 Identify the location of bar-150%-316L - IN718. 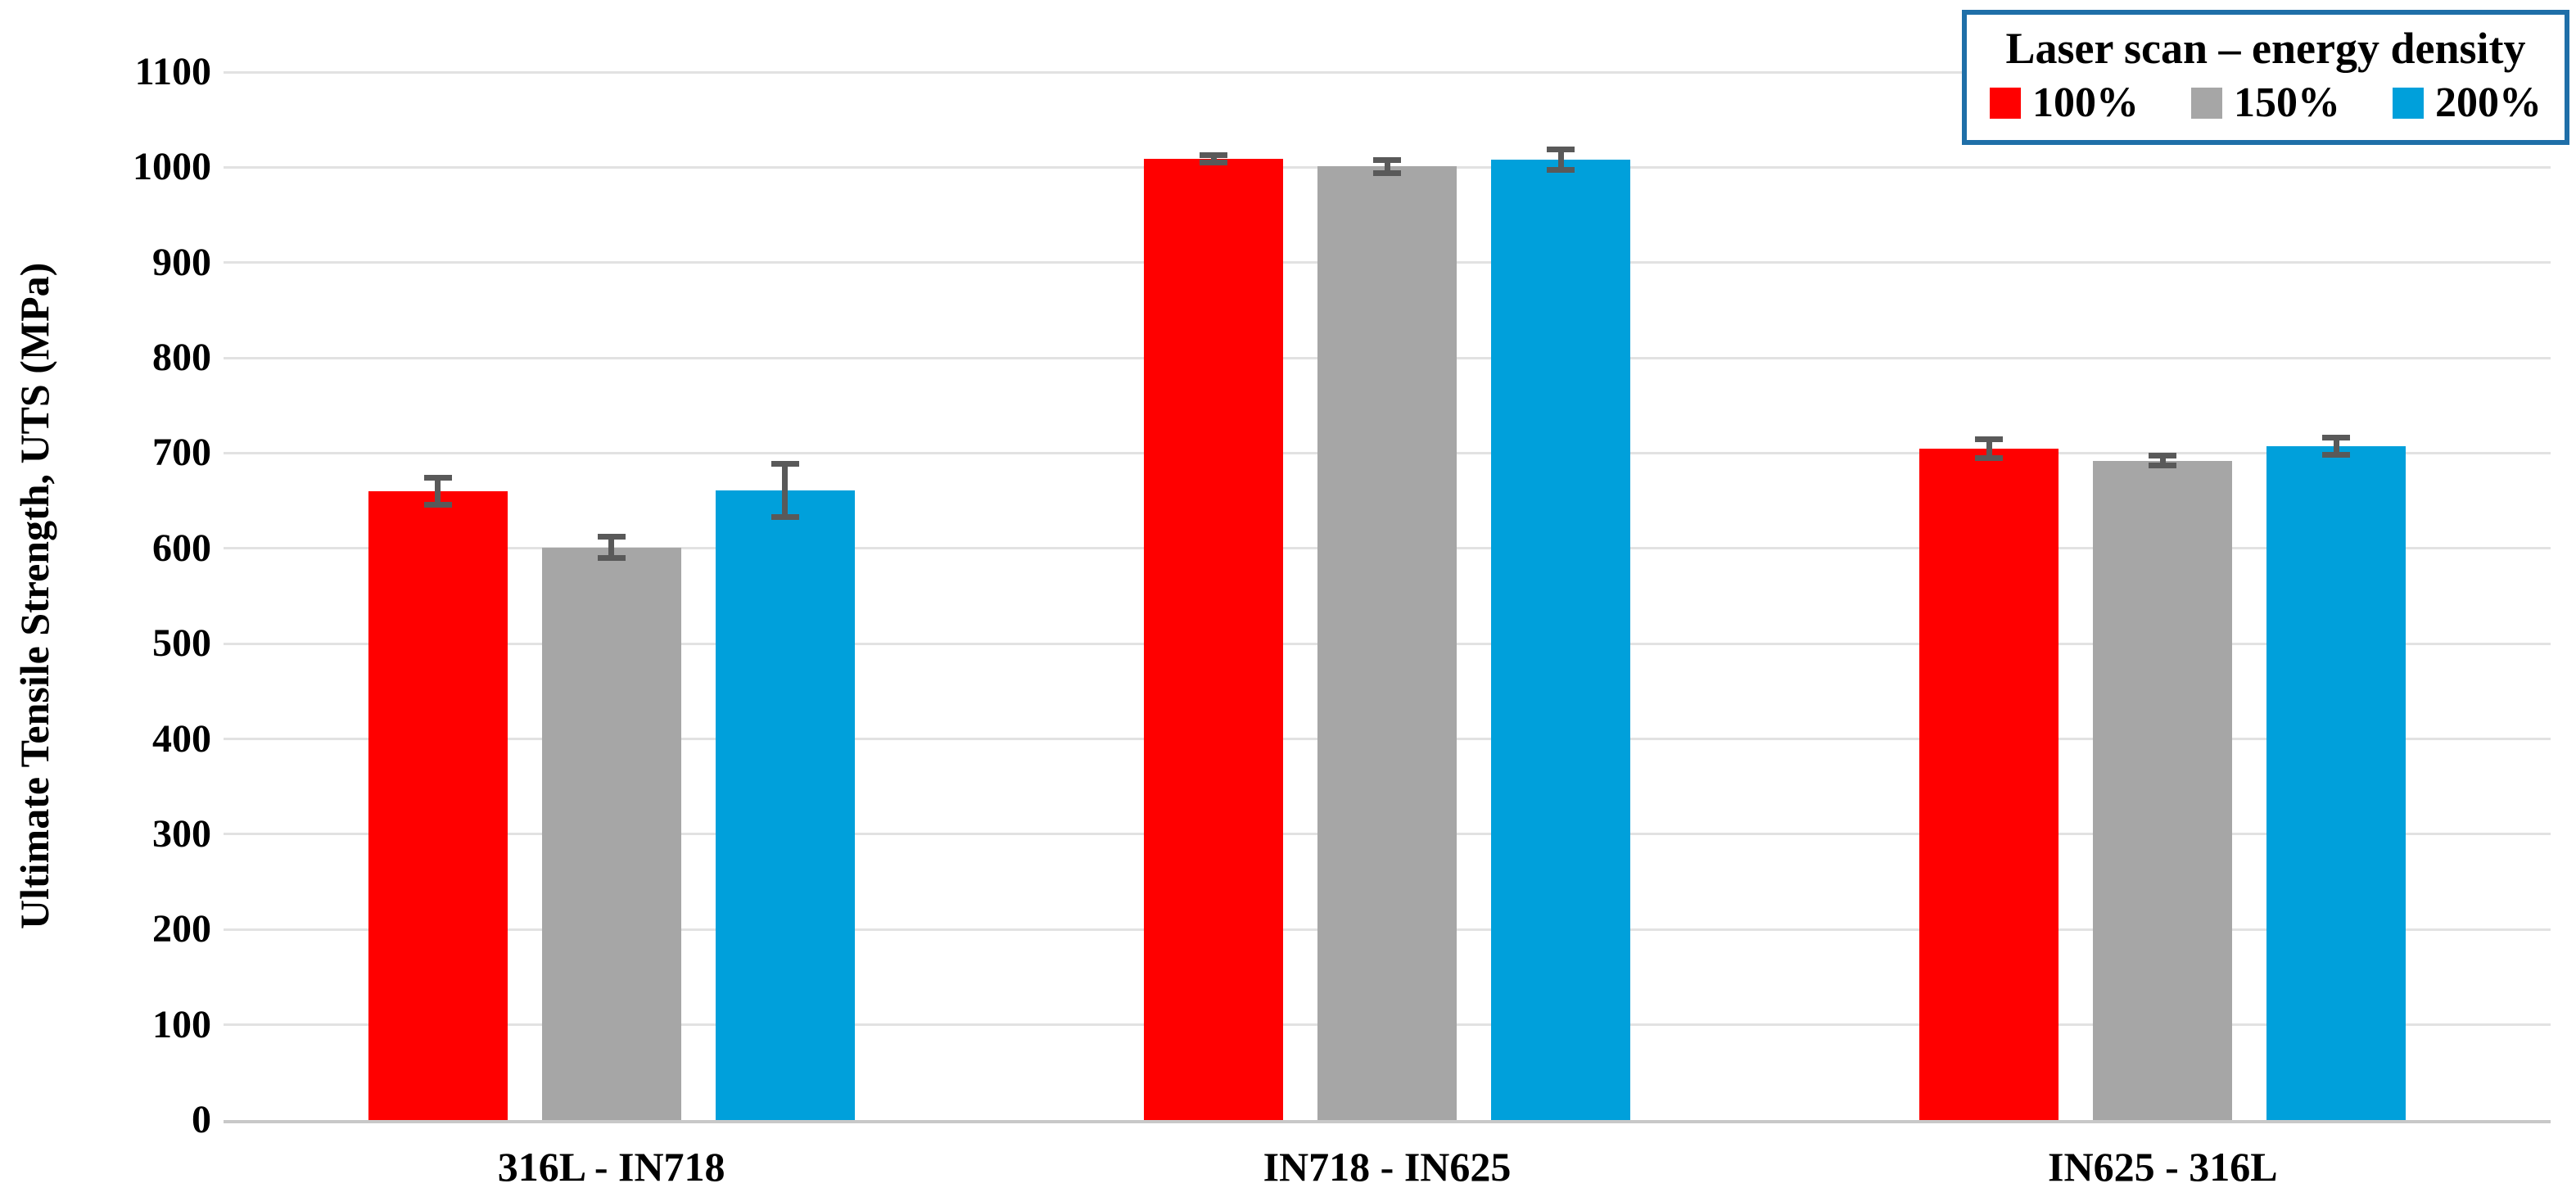
(611, 834).